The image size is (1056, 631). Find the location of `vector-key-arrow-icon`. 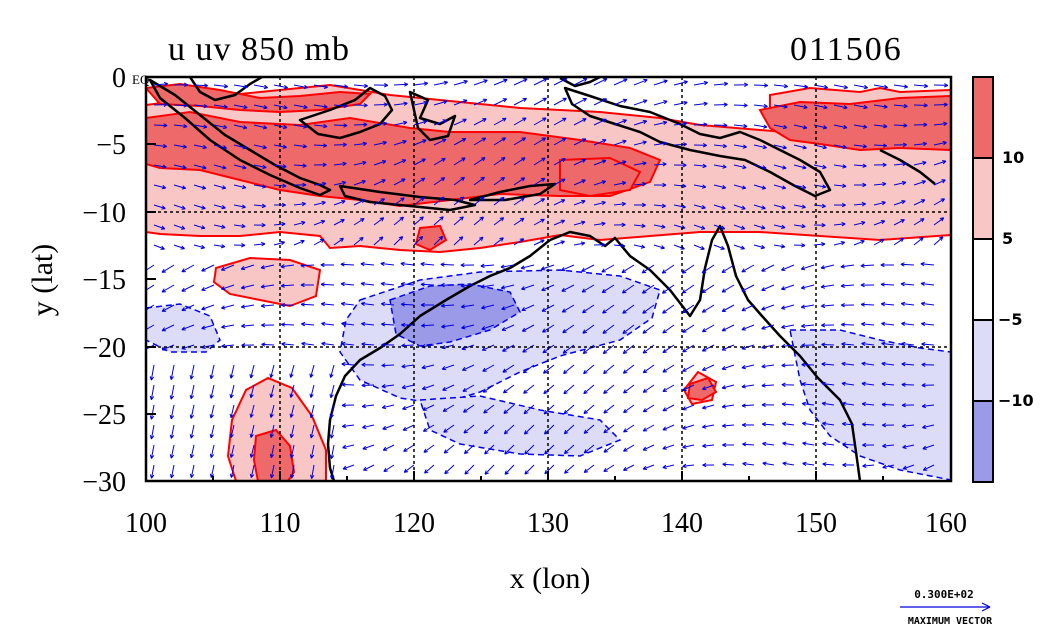

vector-key-arrow-icon is located at coordinates (945, 607).